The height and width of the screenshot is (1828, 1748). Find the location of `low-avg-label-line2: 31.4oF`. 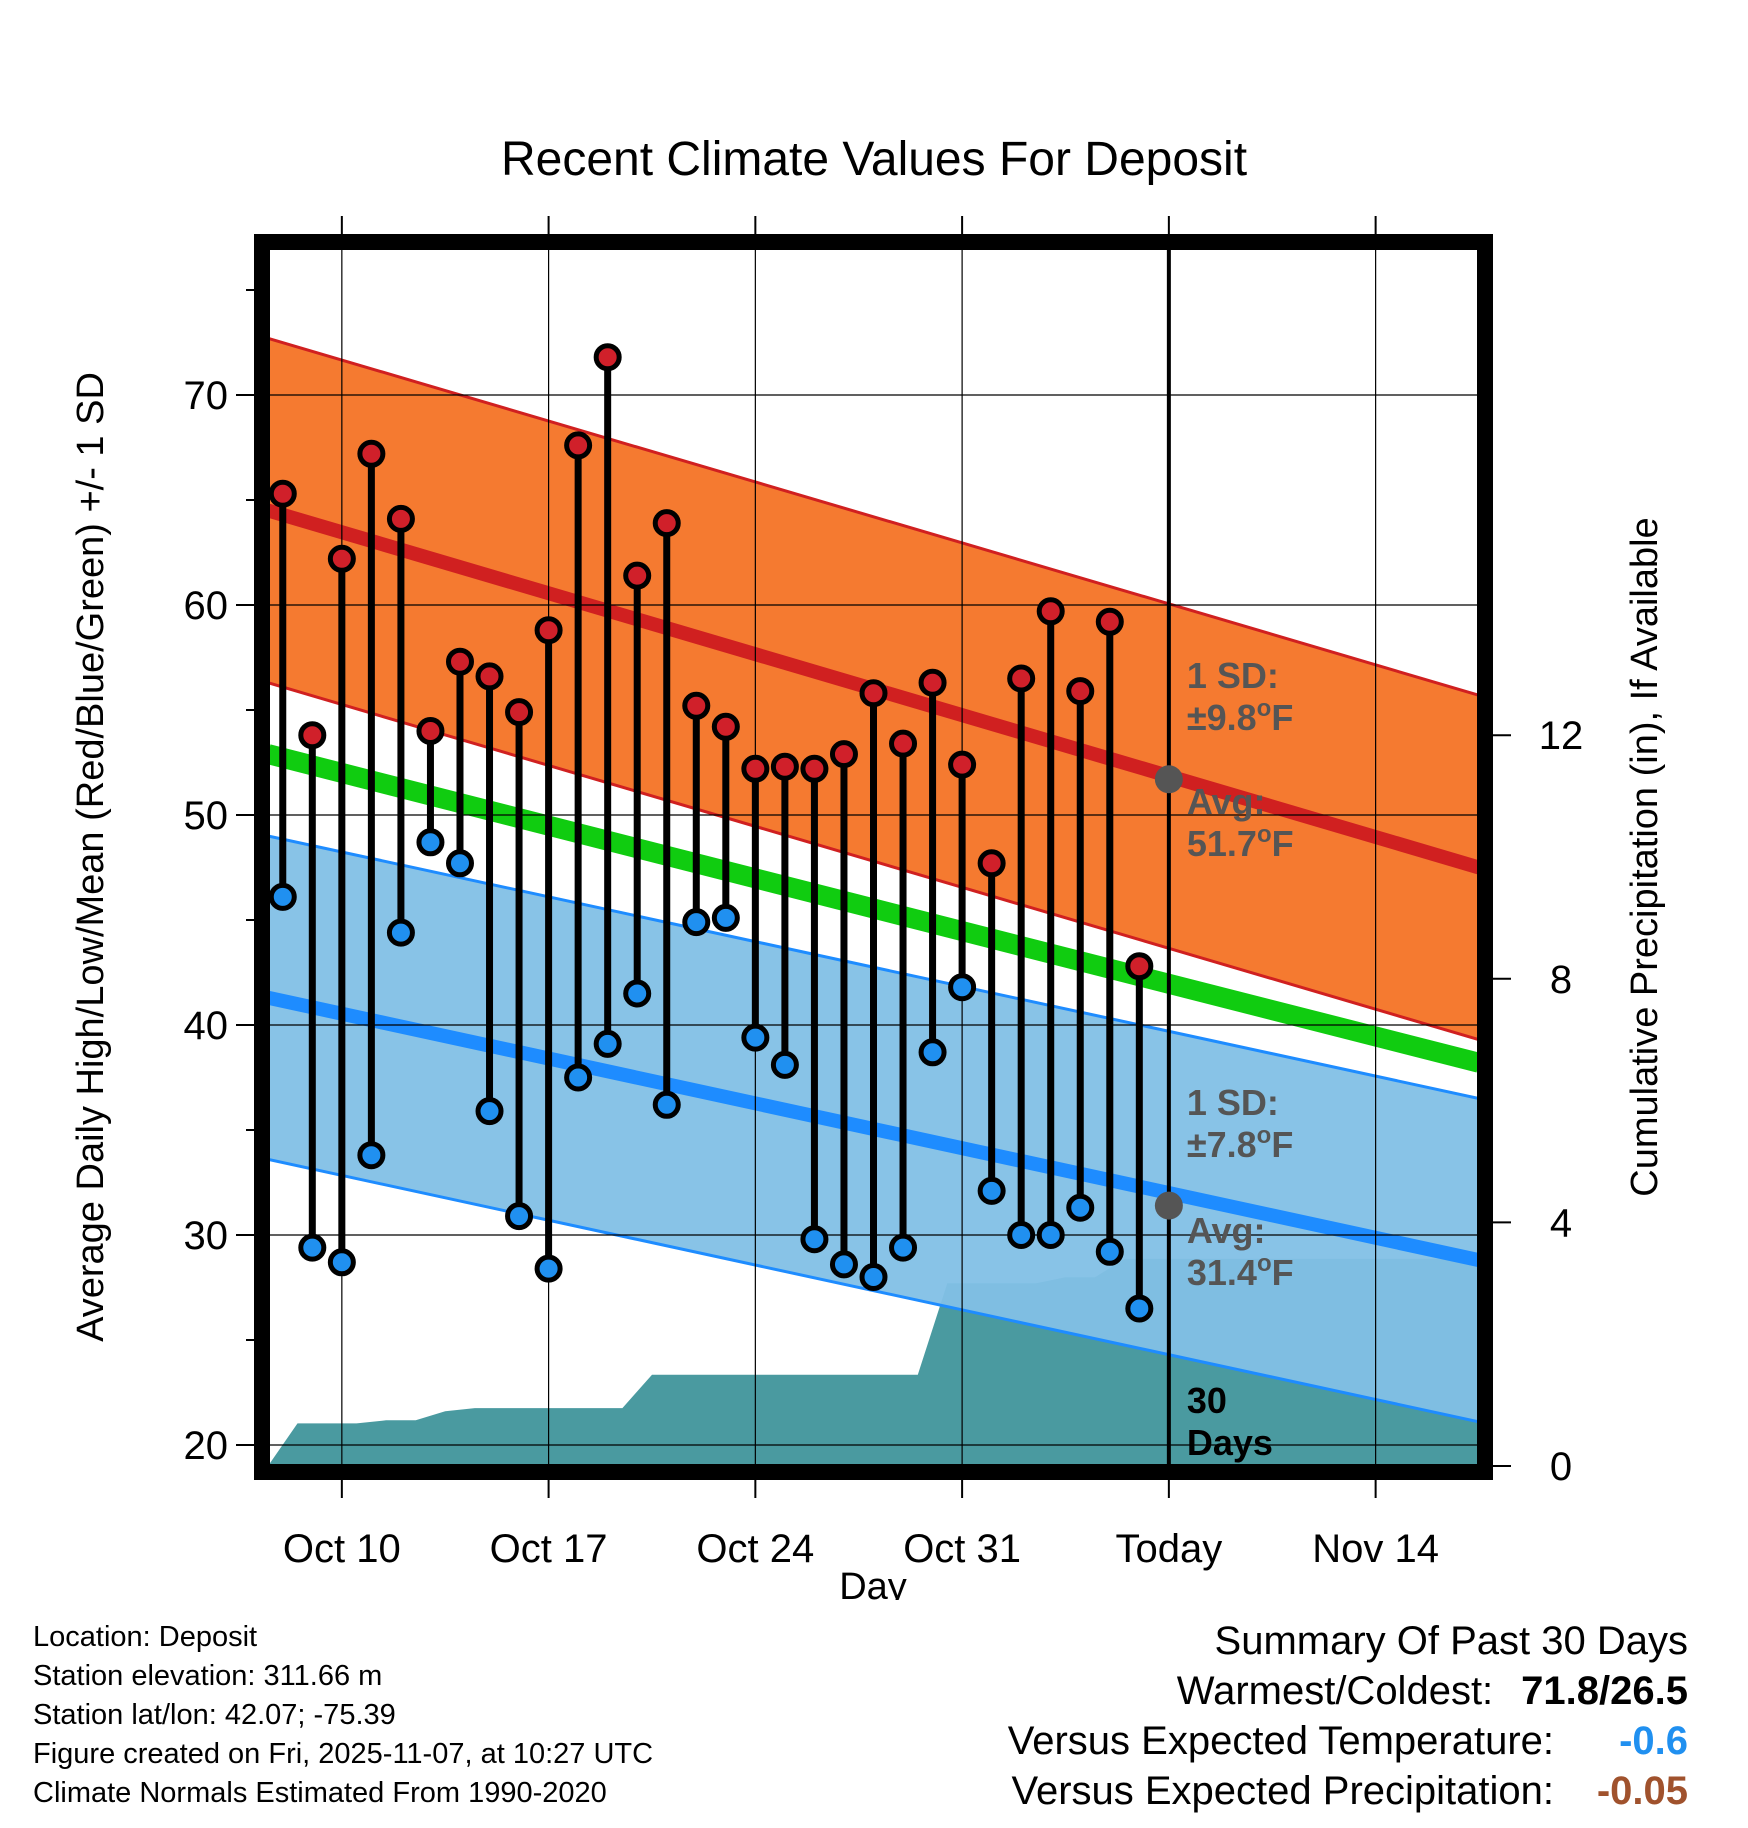

low-avg-label-line2: 31.4oF is located at coordinates (1240, 1271).